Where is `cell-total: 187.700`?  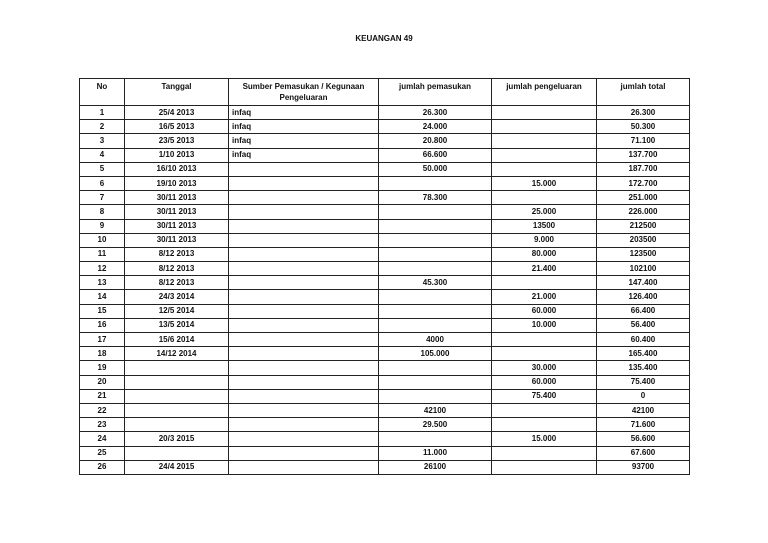 cell-total: 187.700 is located at coordinates (643, 169).